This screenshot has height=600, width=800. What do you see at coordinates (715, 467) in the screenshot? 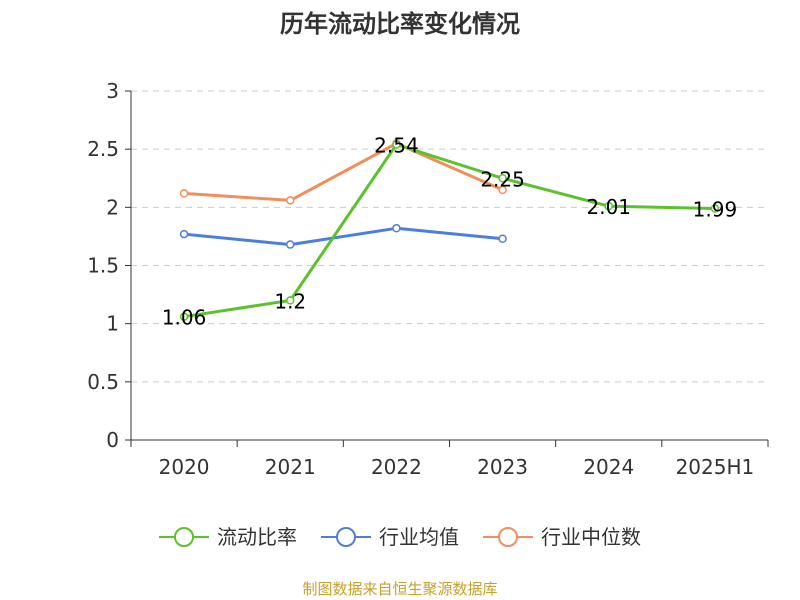
I see `x-tick-label: 2025H1` at bounding box center [715, 467].